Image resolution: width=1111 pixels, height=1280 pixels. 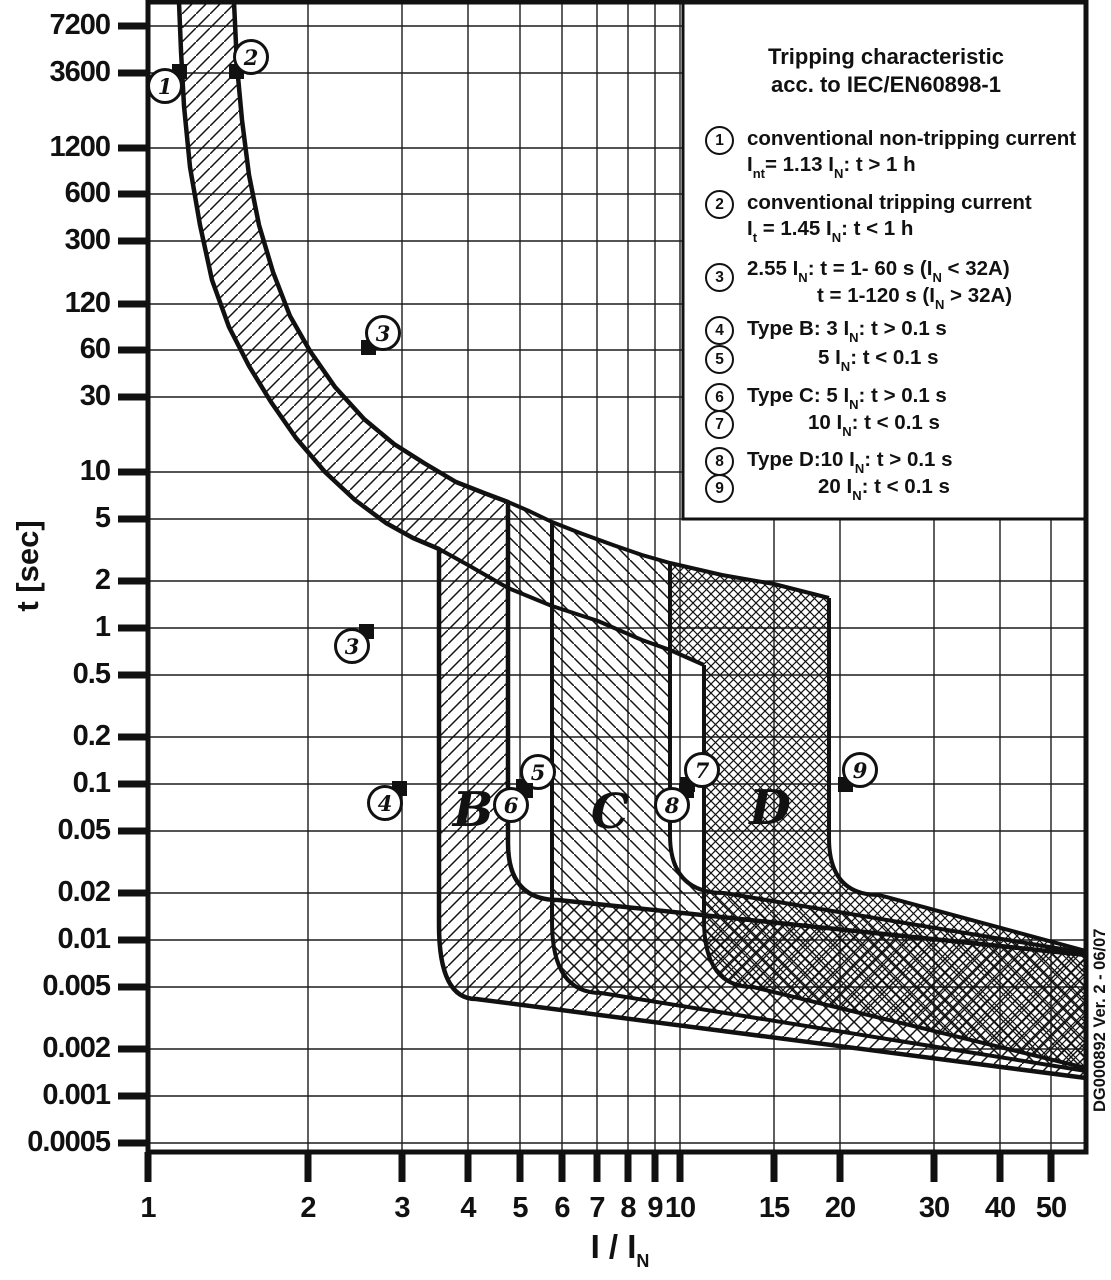 What do you see at coordinates (719, 204) in the screenshot?
I see `legend-num-2: 2` at bounding box center [719, 204].